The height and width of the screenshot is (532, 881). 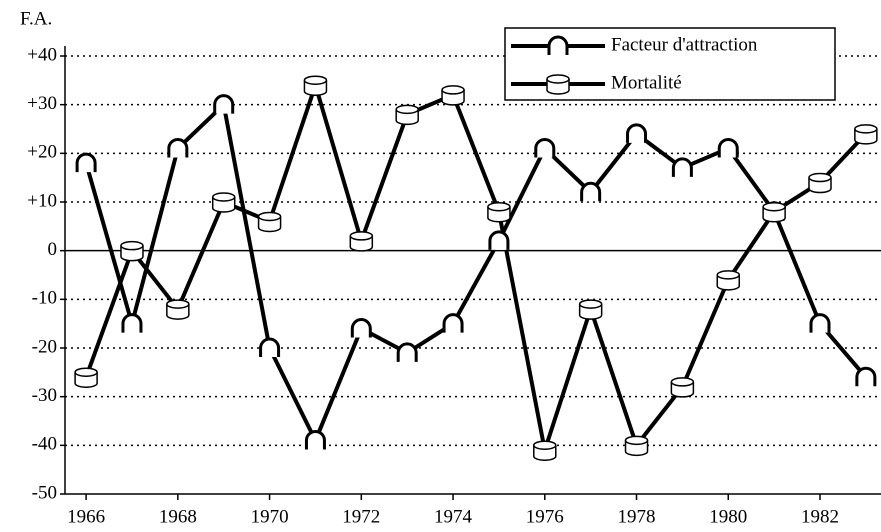 What do you see at coordinates (44, 492) in the screenshot?
I see `y-tick-label: -50` at bounding box center [44, 492].